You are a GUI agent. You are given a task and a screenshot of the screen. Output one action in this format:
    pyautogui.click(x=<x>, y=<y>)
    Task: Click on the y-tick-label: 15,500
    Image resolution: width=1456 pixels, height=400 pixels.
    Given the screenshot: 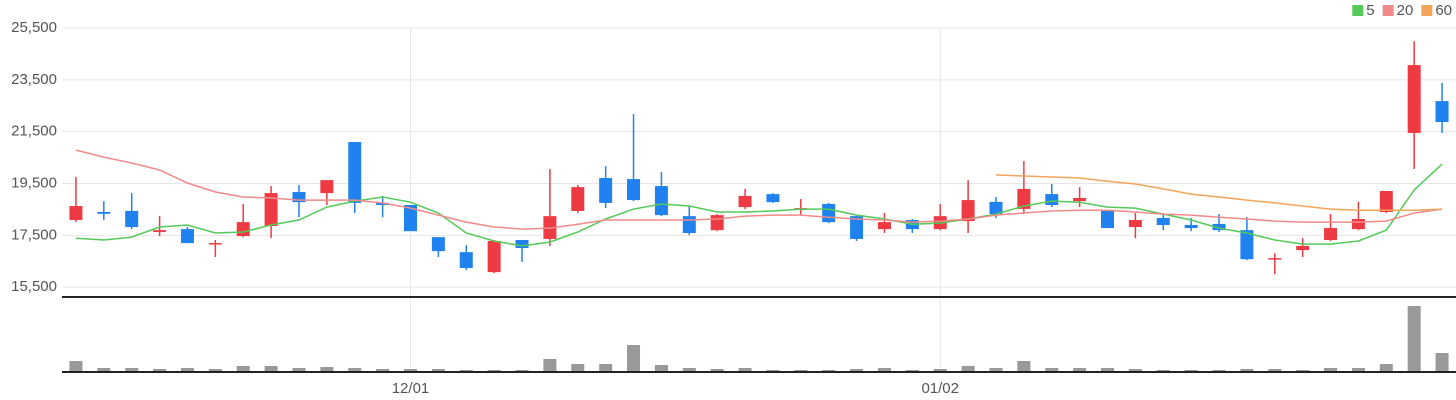 What is the action you would take?
    pyautogui.click(x=34, y=286)
    